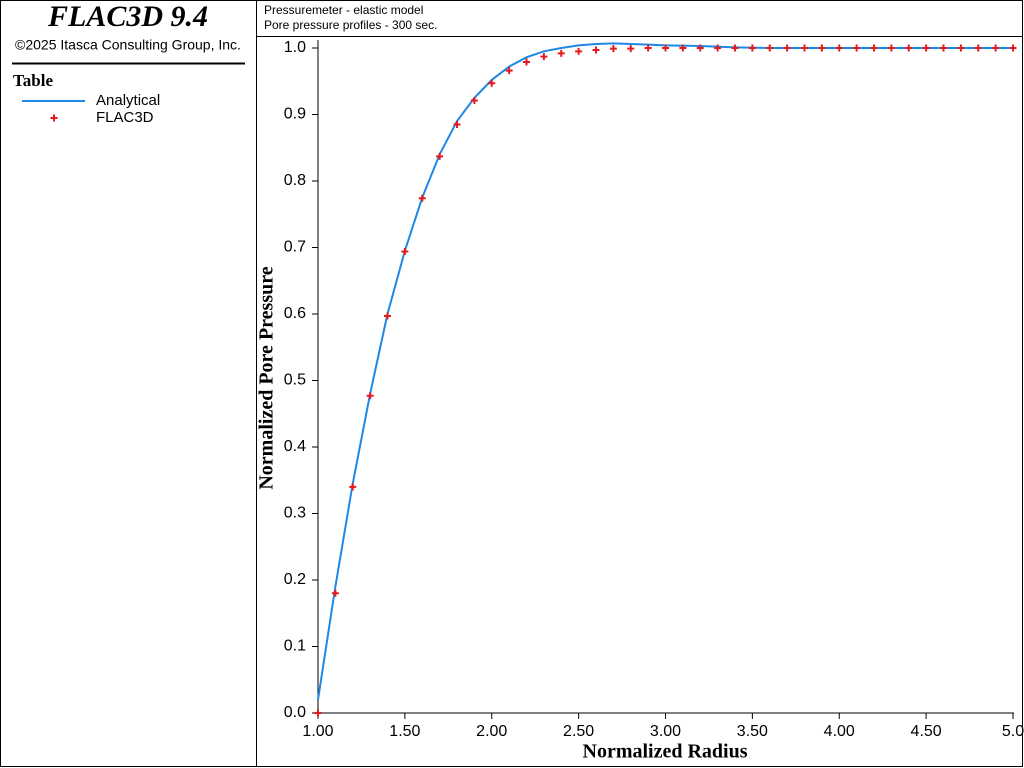 This screenshot has width=1024, height=768. I want to click on y-tick-label: 0.9, so click(295, 114).